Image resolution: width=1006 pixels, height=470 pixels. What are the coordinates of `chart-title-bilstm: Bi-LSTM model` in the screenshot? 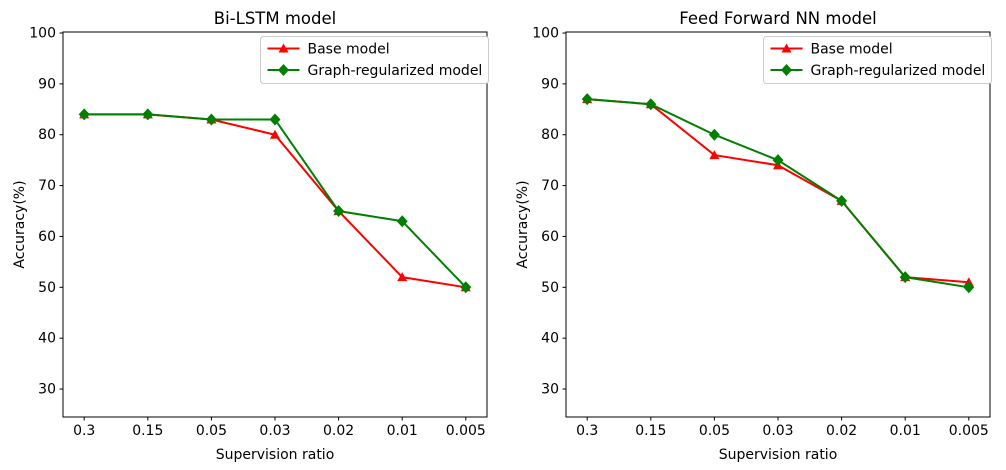 It's located at (275, 18).